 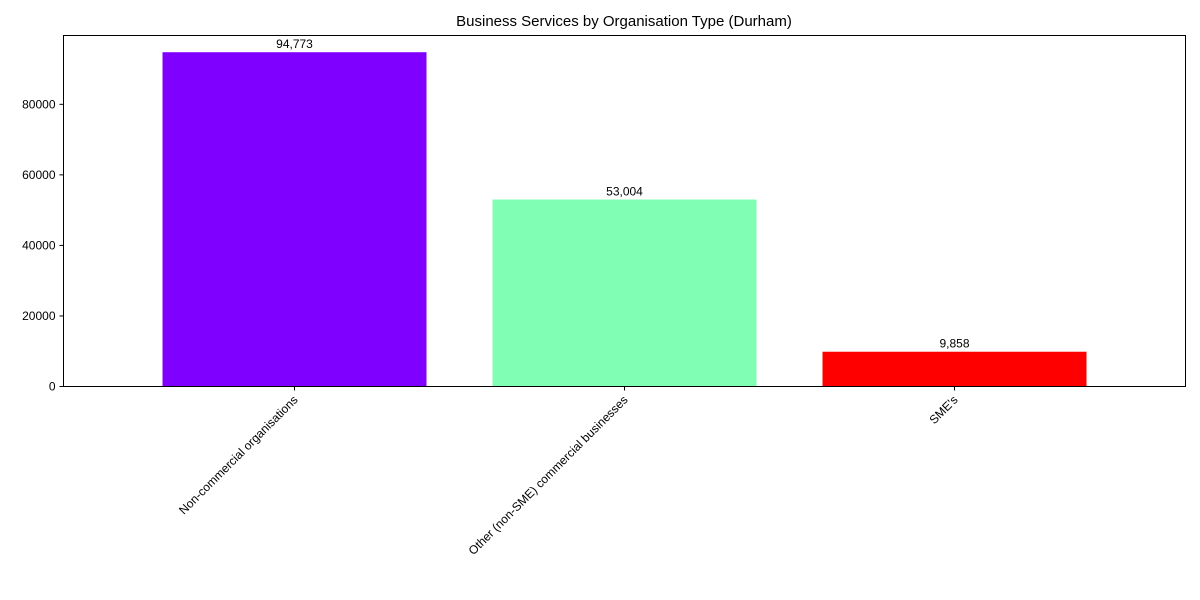 I want to click on y-axis: 0 20000 40000 60000 80000, so click(x=43, y=245).